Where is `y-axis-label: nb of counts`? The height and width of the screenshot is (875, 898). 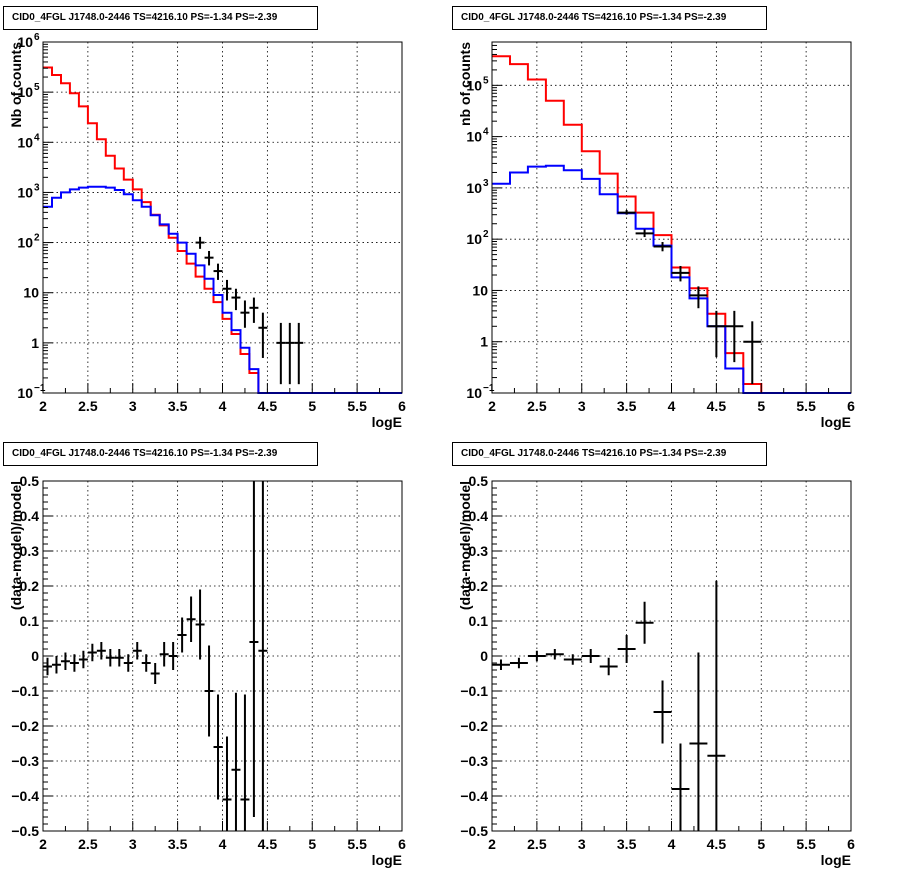
y-axis-label: nb of counts is located at coordinates (465, 84).